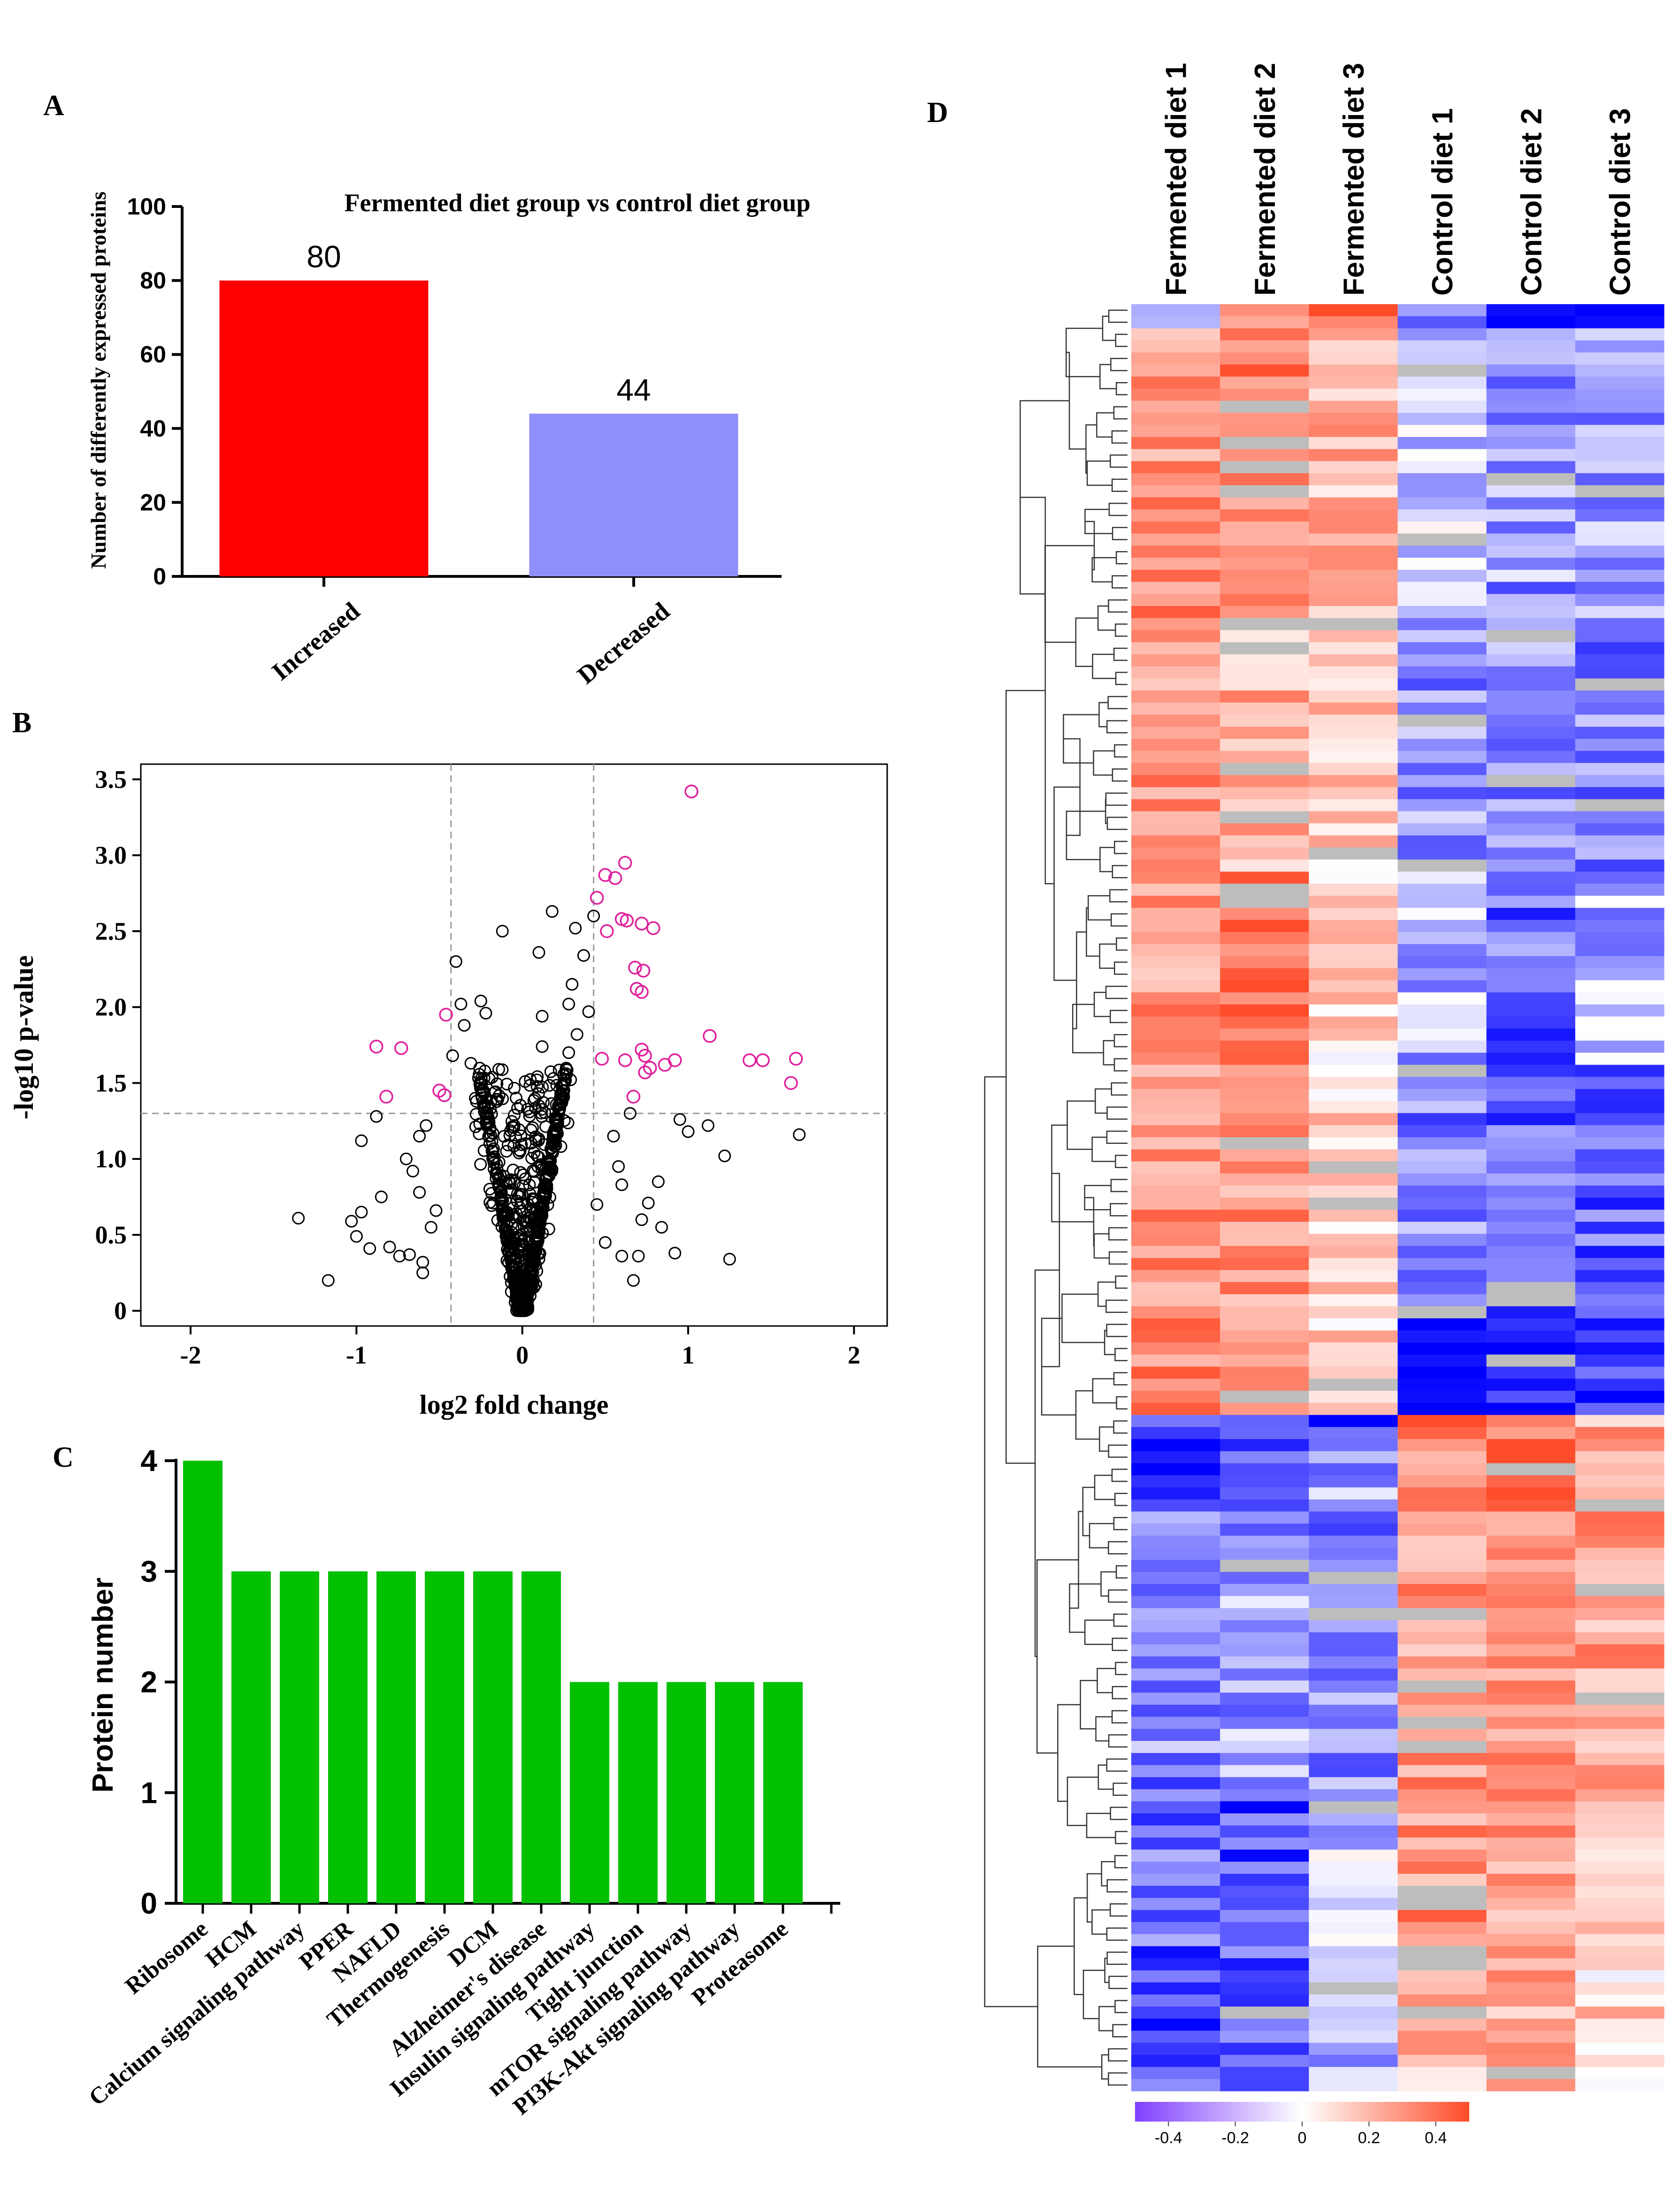 This screenshot has width=1680, height=2207. Describe the element at coordinates (103, 1685) in the screenshot. I see `chart-c-ylabel: Protein number` at that location.